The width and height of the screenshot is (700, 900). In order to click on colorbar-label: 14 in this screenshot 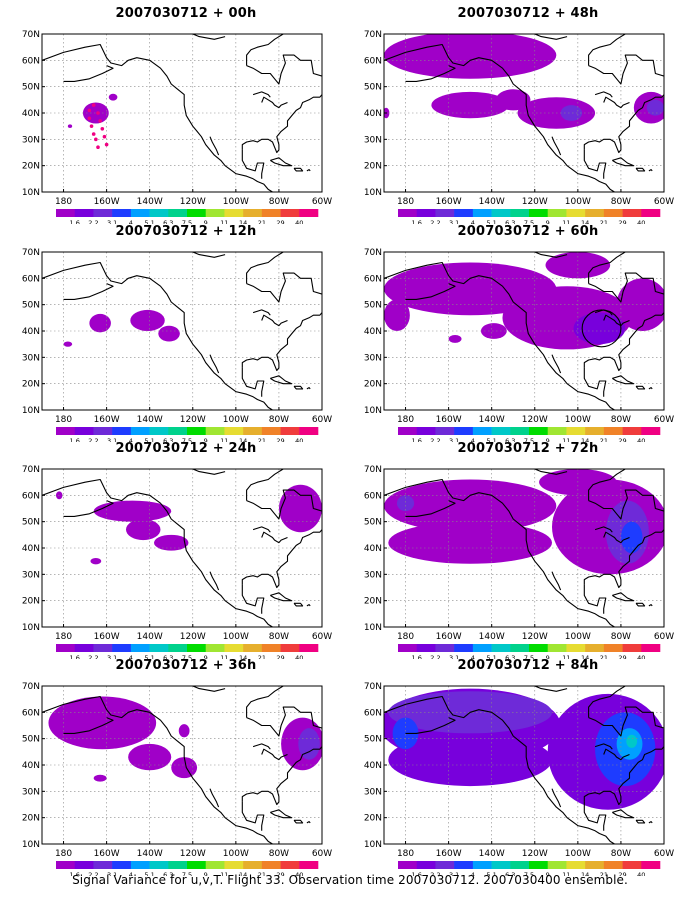, I will do `click(585, 439)`.